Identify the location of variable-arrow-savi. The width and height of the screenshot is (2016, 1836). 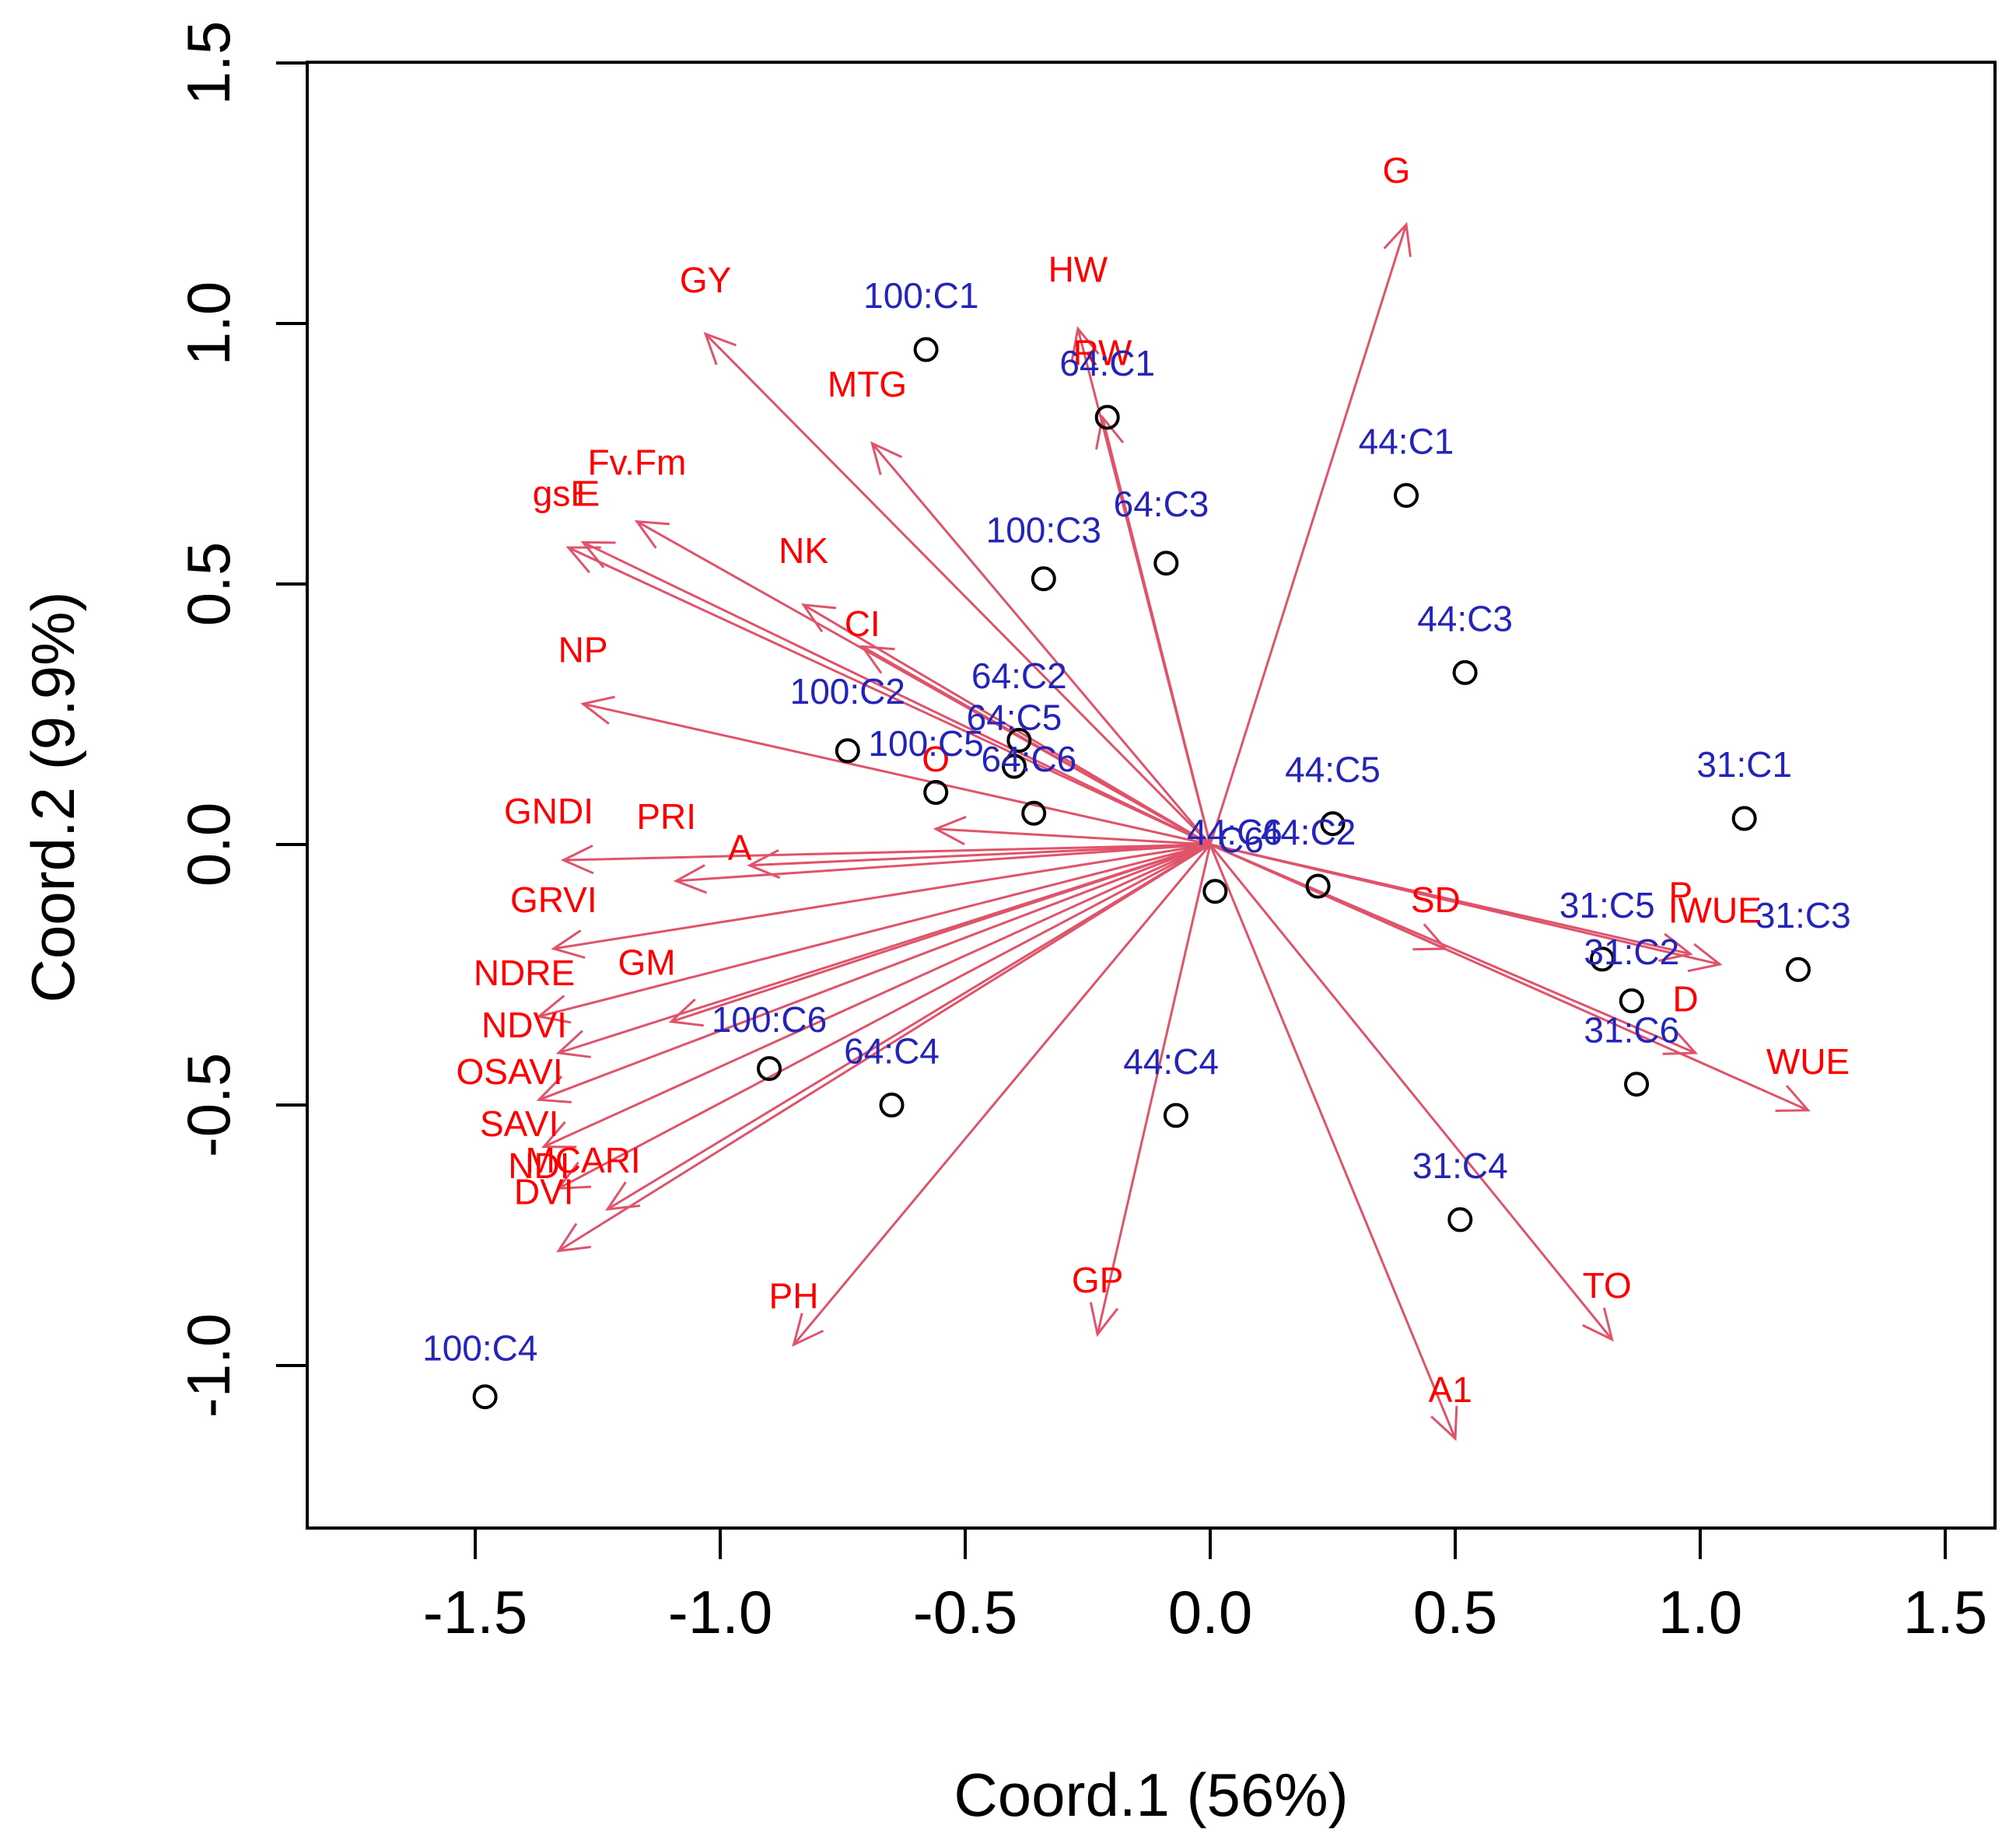
(876, 996).